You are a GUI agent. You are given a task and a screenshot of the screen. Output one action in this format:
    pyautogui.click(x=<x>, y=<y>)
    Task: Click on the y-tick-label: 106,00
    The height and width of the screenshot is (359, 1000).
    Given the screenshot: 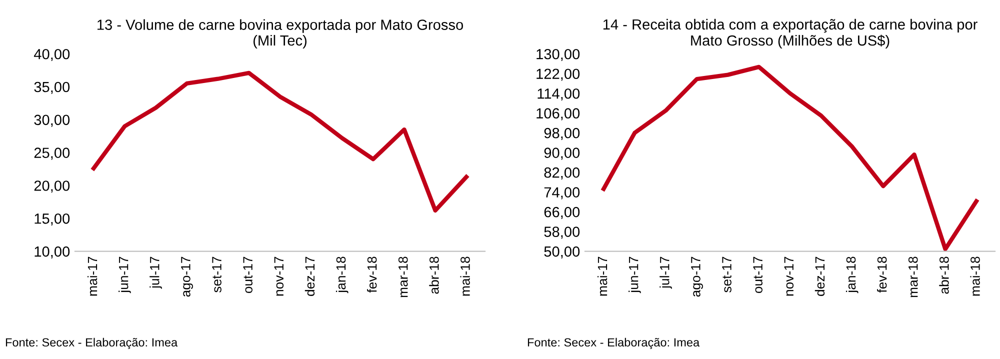 What is the action you would take?
    pyautogui.click(x=558, y=114)
    